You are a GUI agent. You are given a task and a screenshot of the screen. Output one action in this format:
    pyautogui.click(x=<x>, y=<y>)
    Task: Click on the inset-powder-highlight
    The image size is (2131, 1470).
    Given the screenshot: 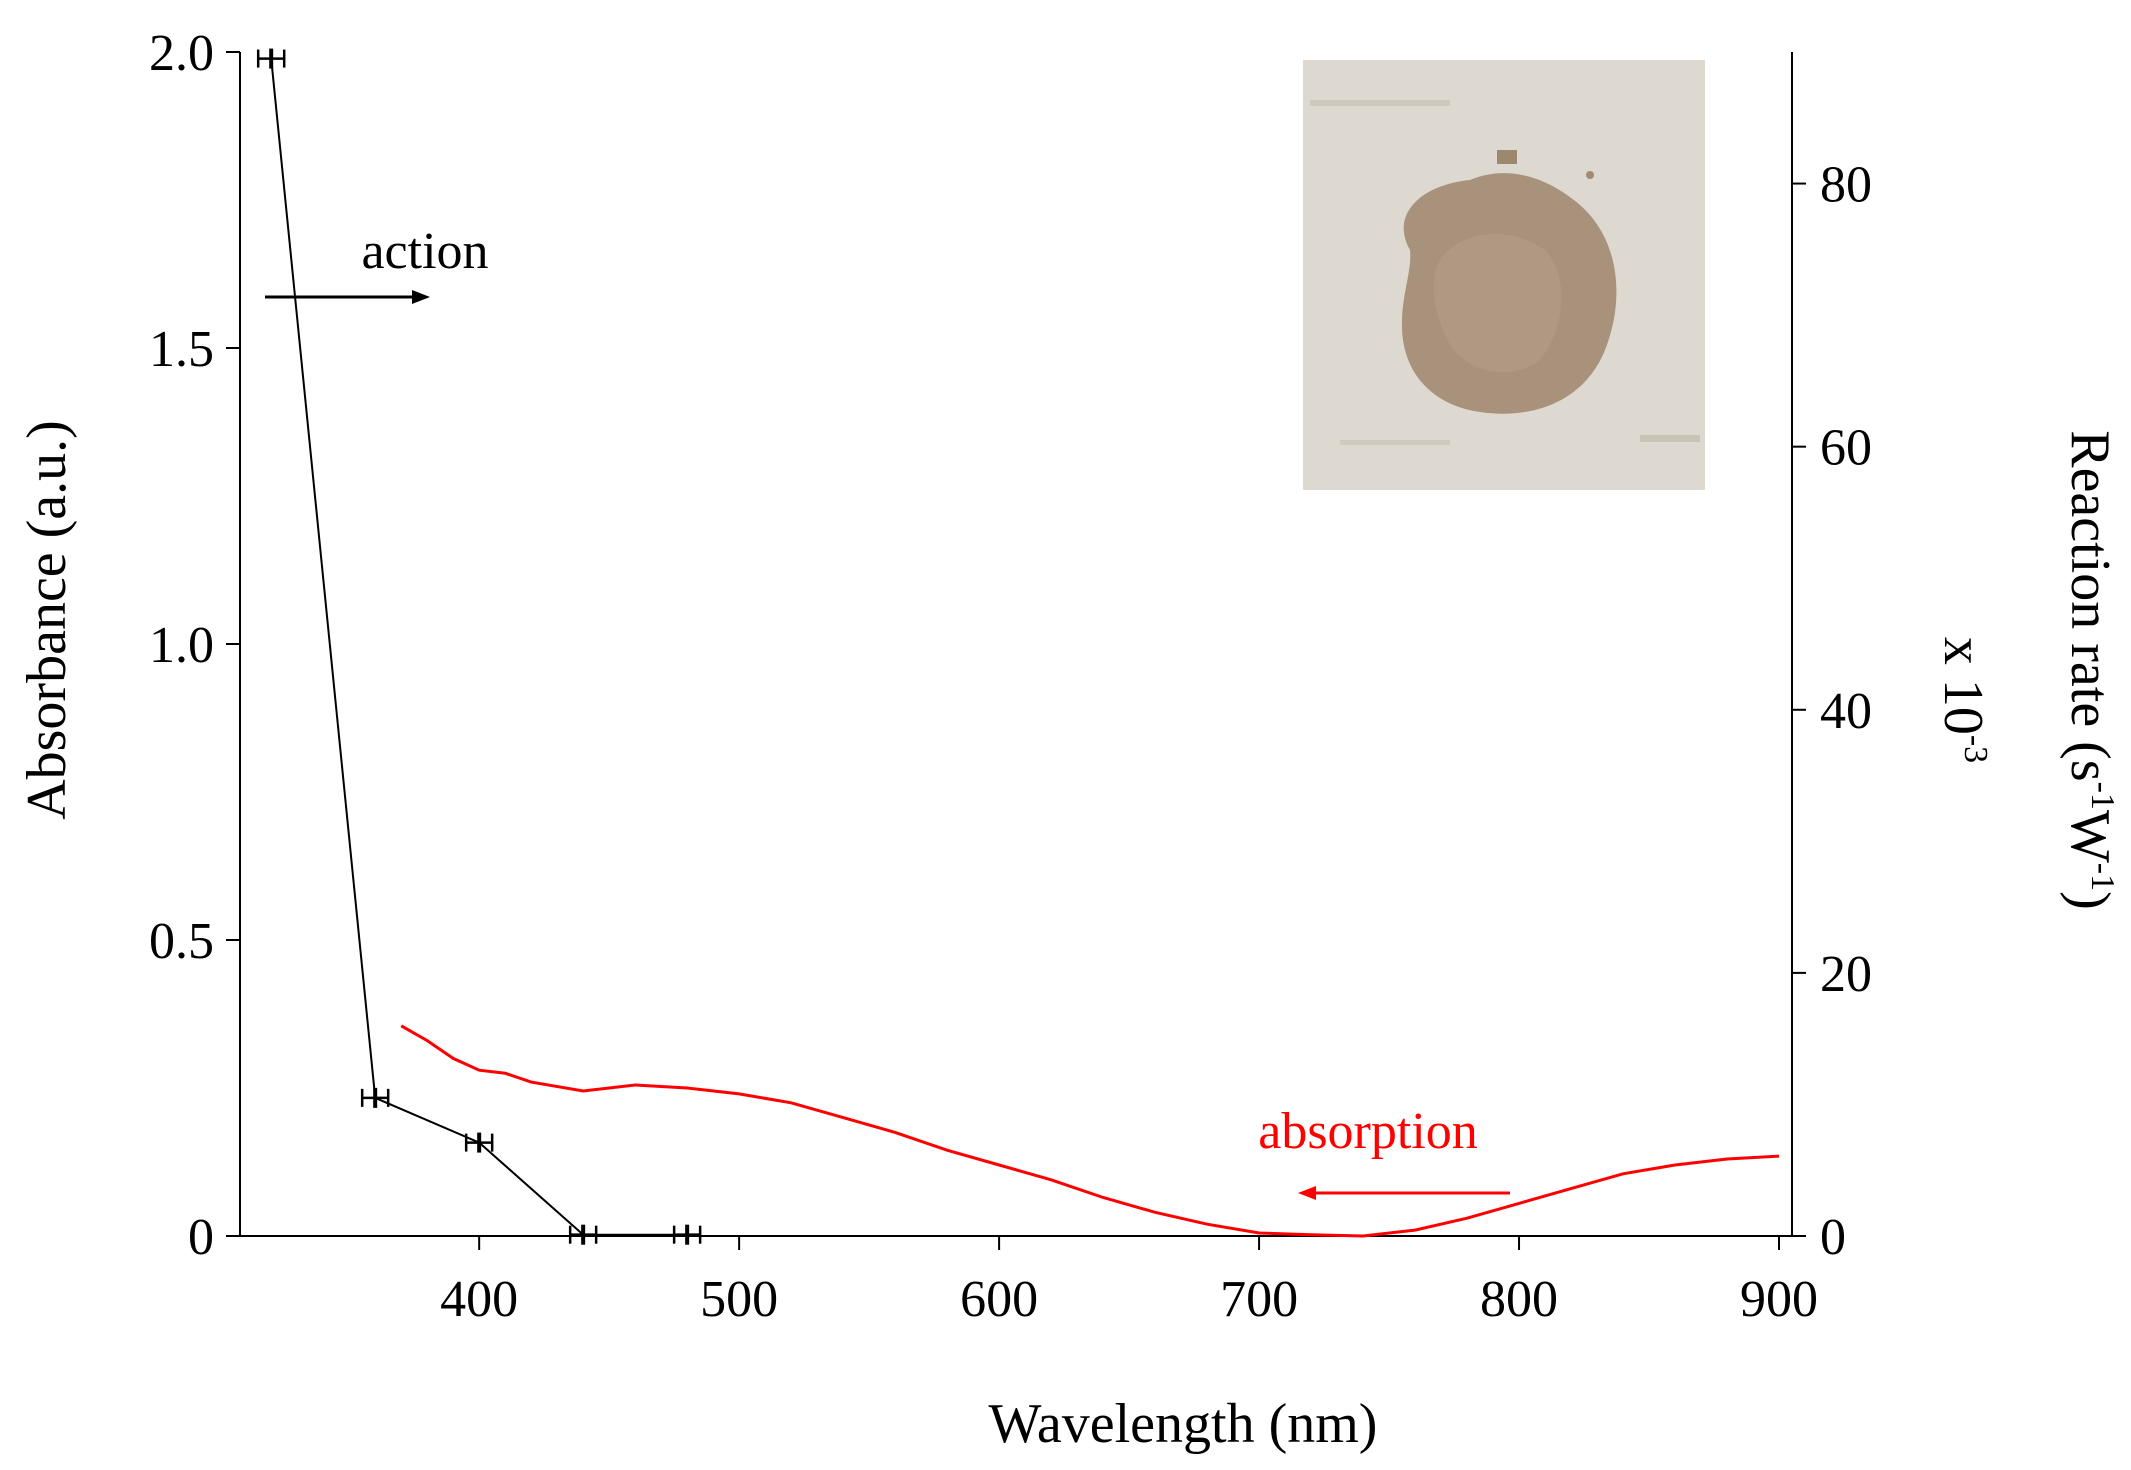 What is the action you would take?
    pyautogui.click(x=1497, y=303)
    